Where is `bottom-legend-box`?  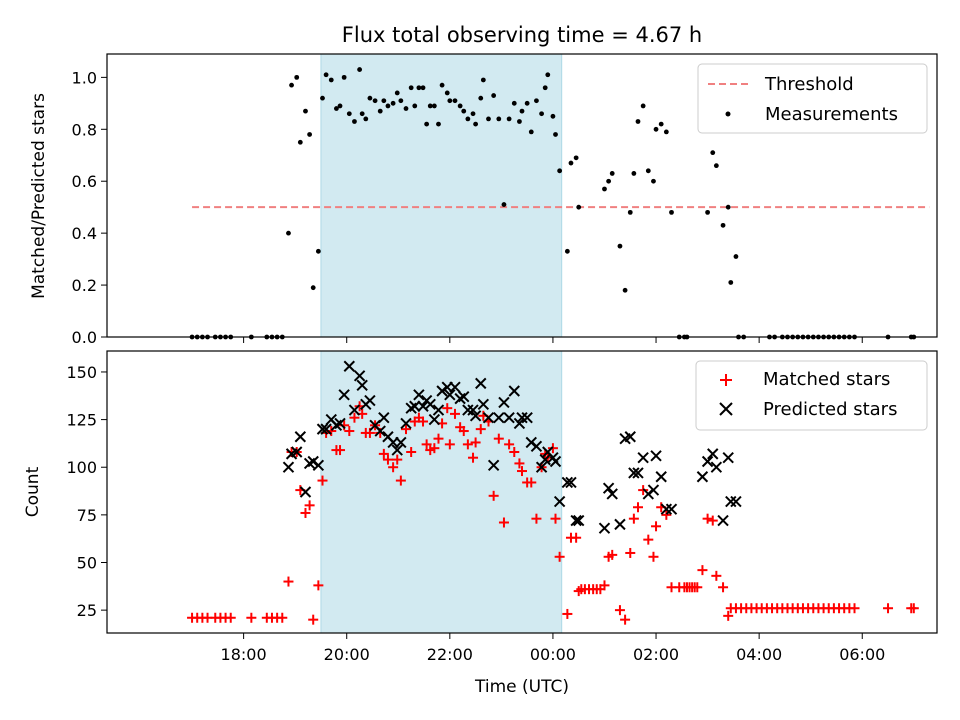
bottom-legend-box is located at coordinates (811, 395).